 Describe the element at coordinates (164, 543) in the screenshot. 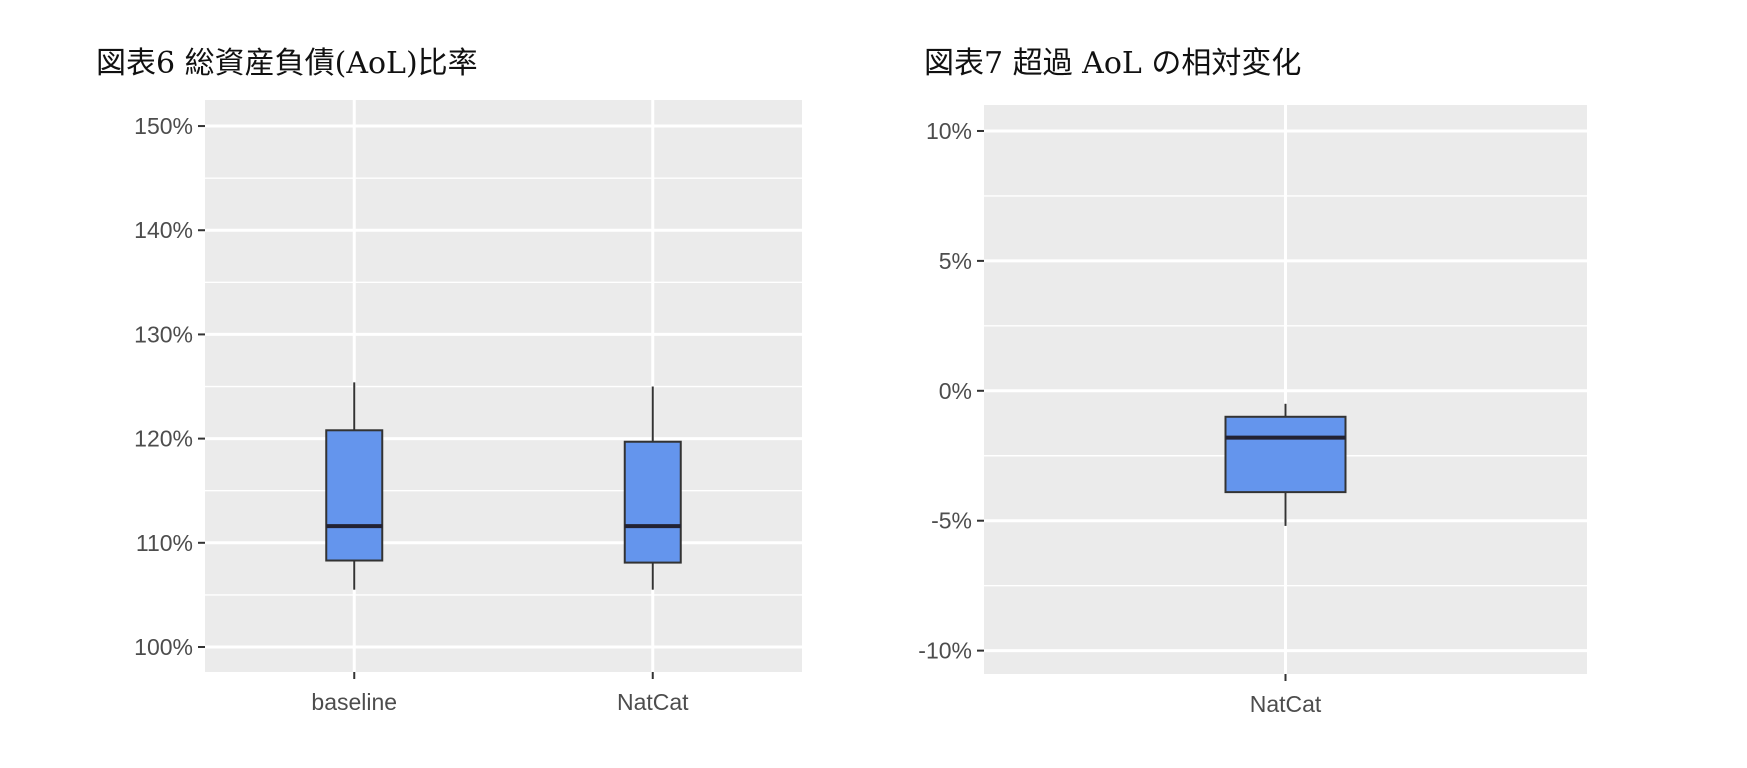

I see `y-tick-label: 110%` at that location.